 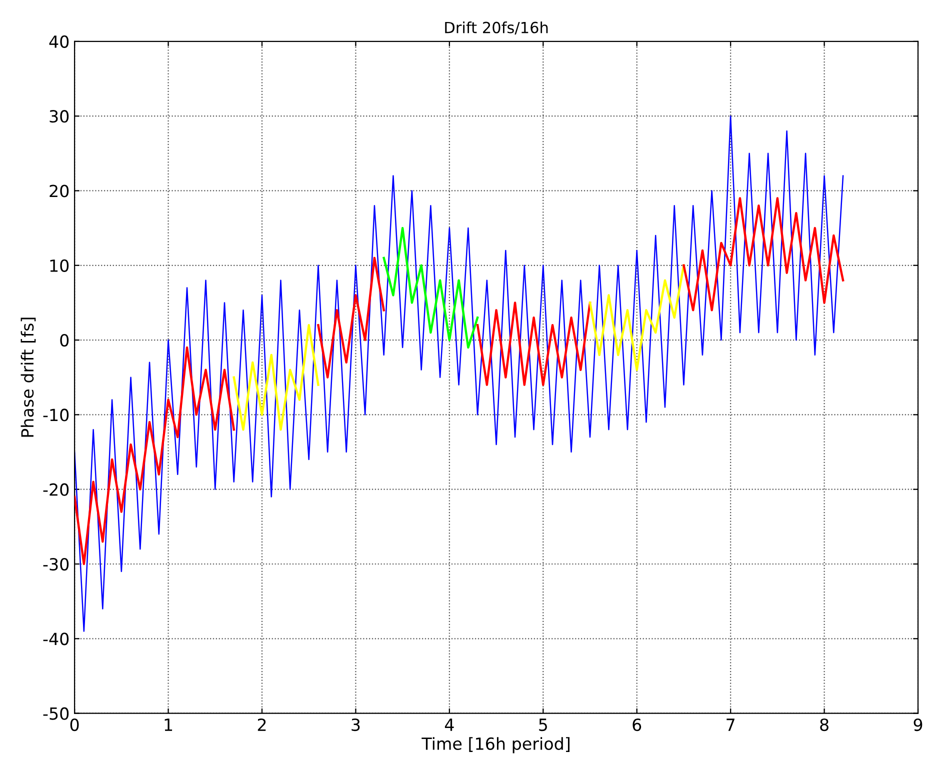 I want to click on y-tick-label: -10, so click(x=56, y=415).